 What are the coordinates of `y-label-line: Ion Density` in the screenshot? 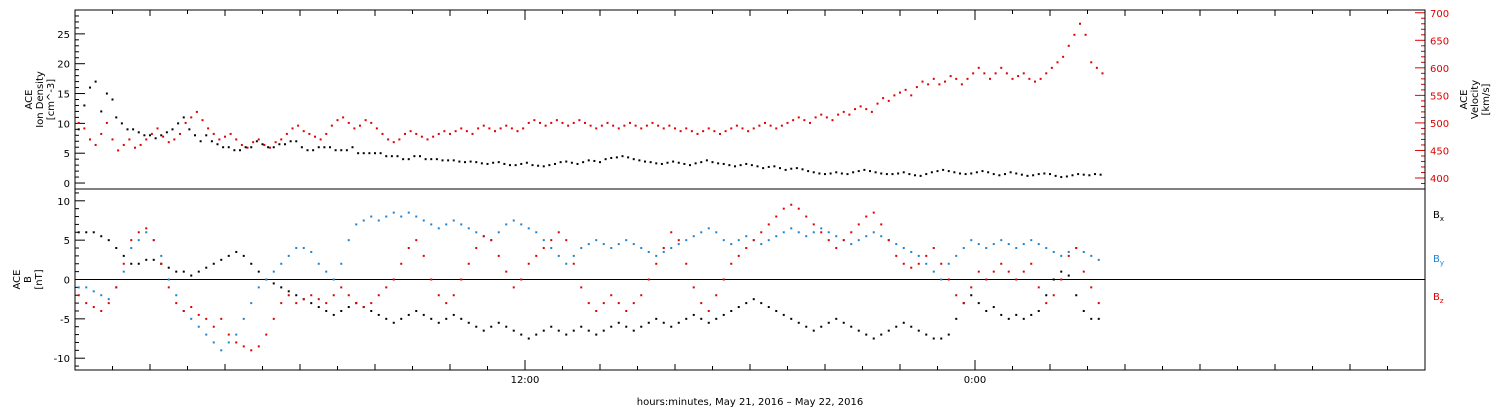 It's located at (40, 99).